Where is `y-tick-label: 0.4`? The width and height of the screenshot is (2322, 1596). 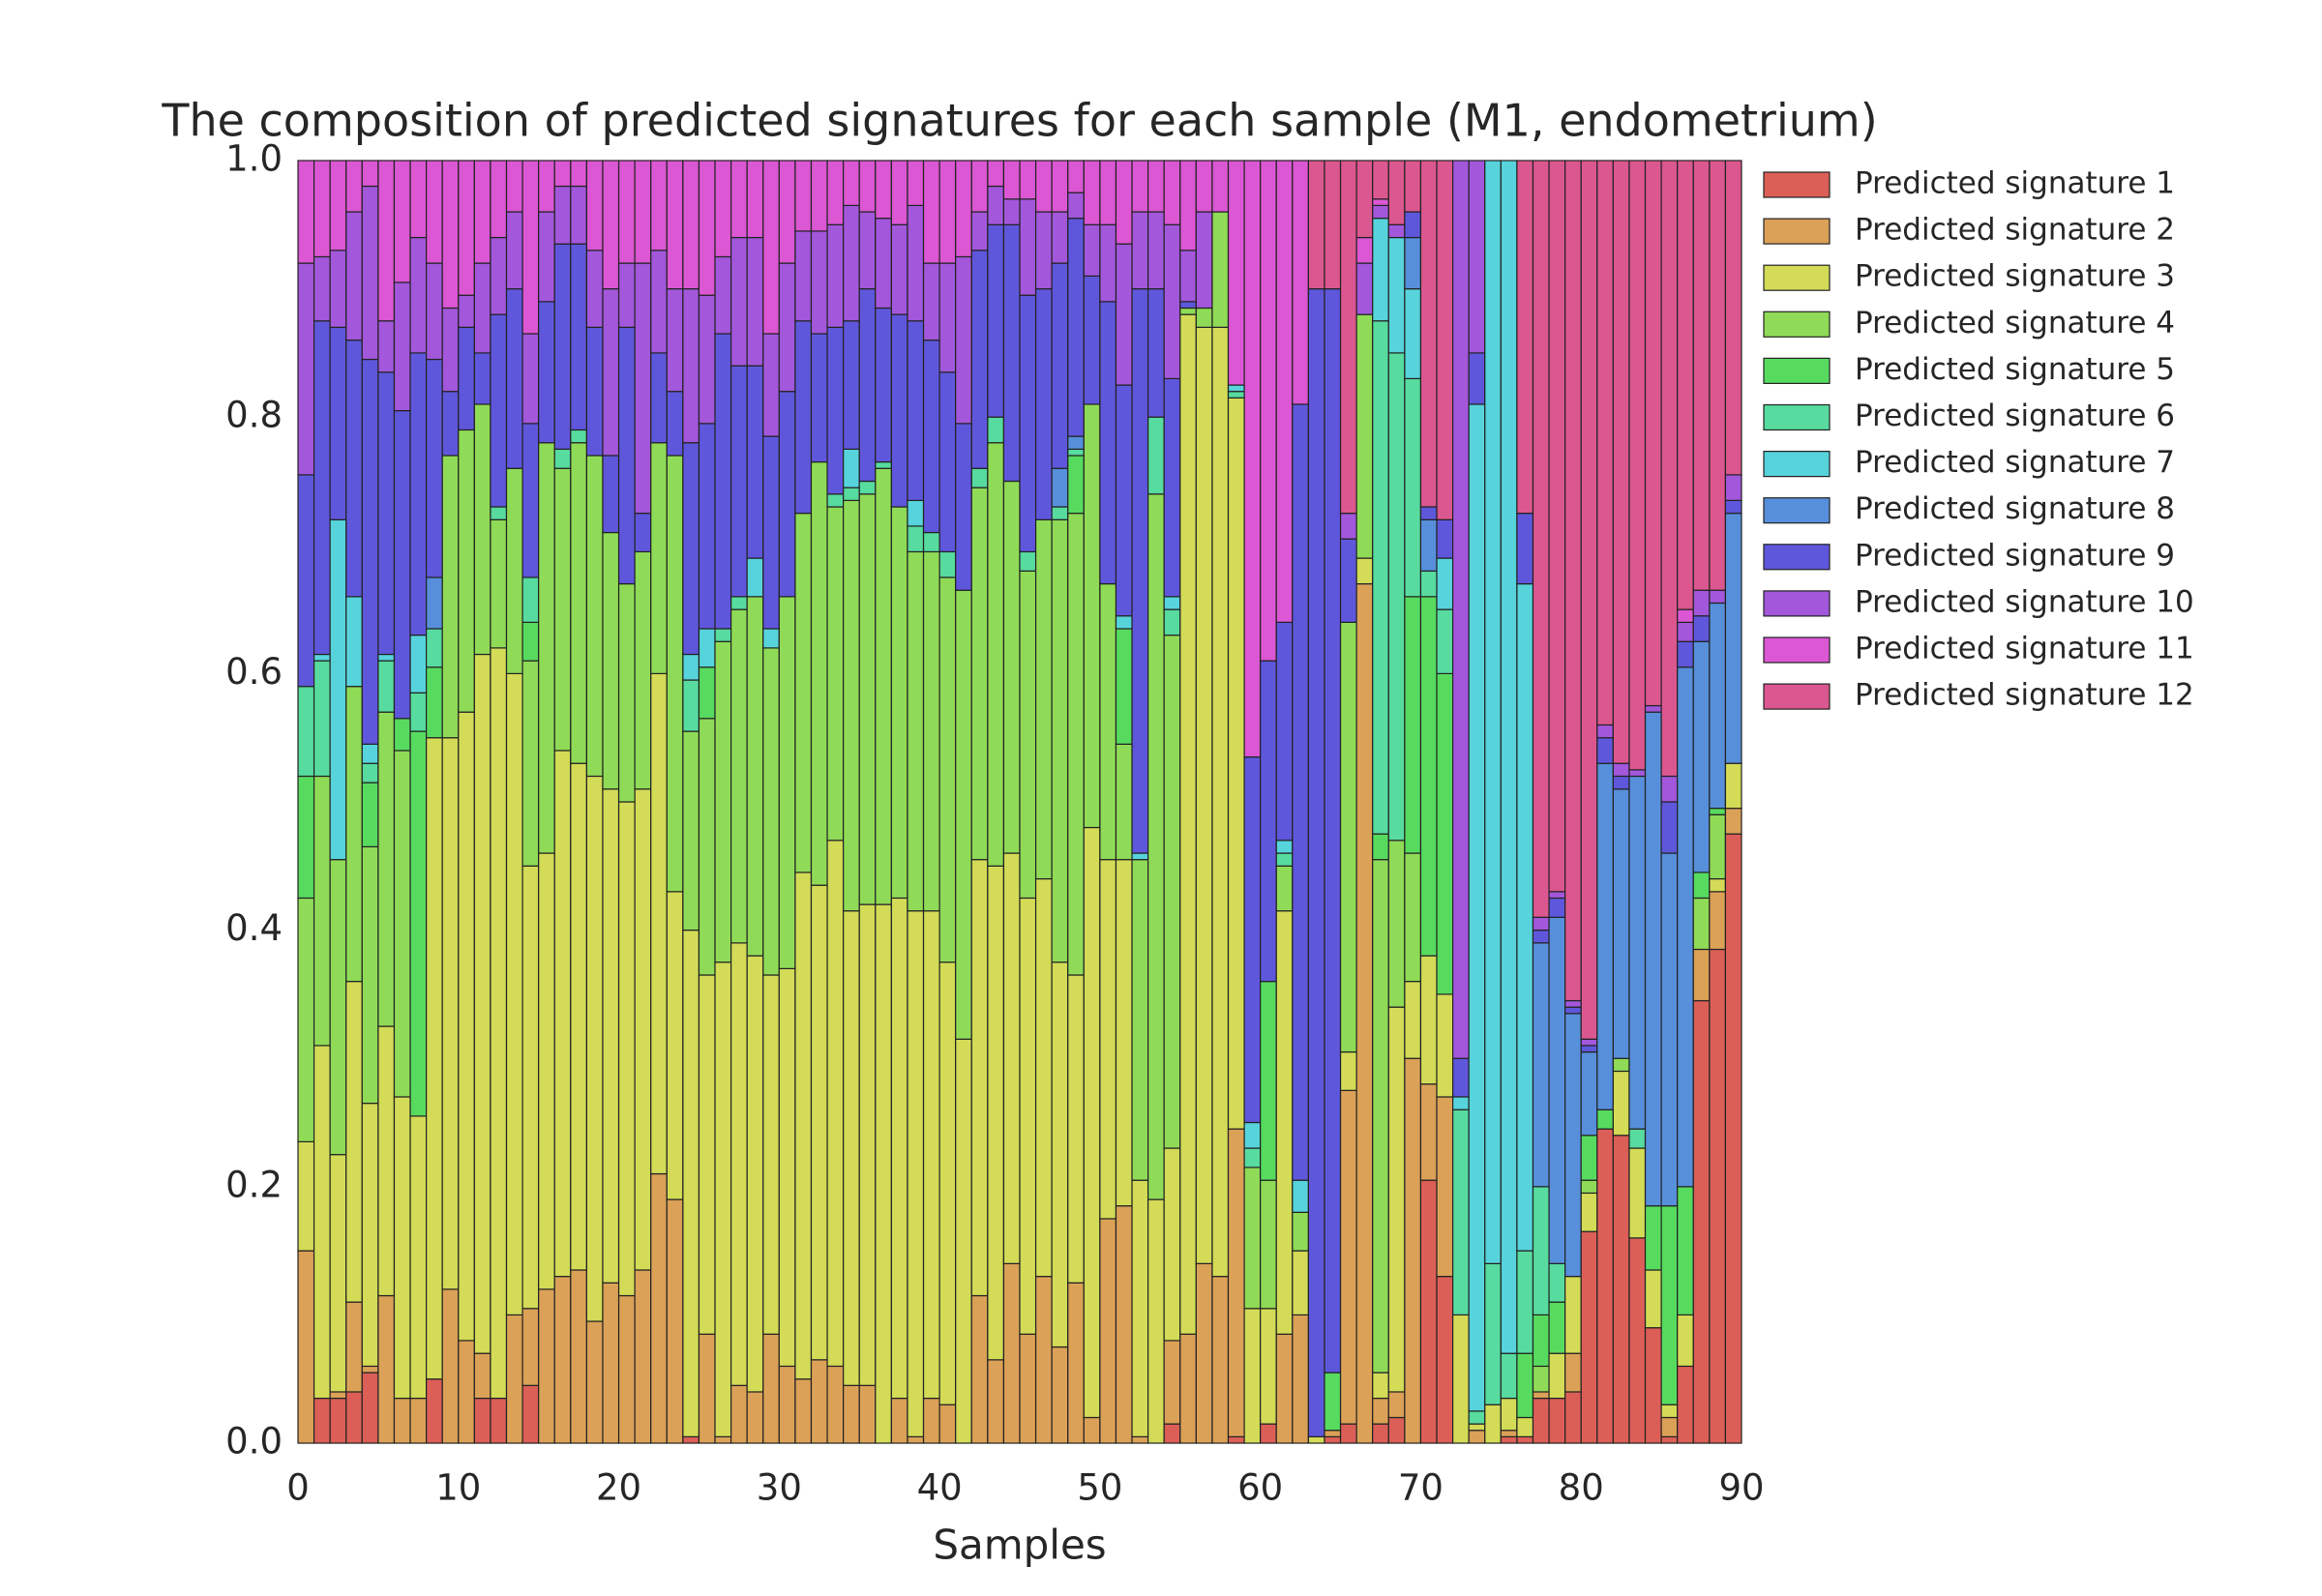 y-tick-label: 0.4 is located at coordinates (254, 928).